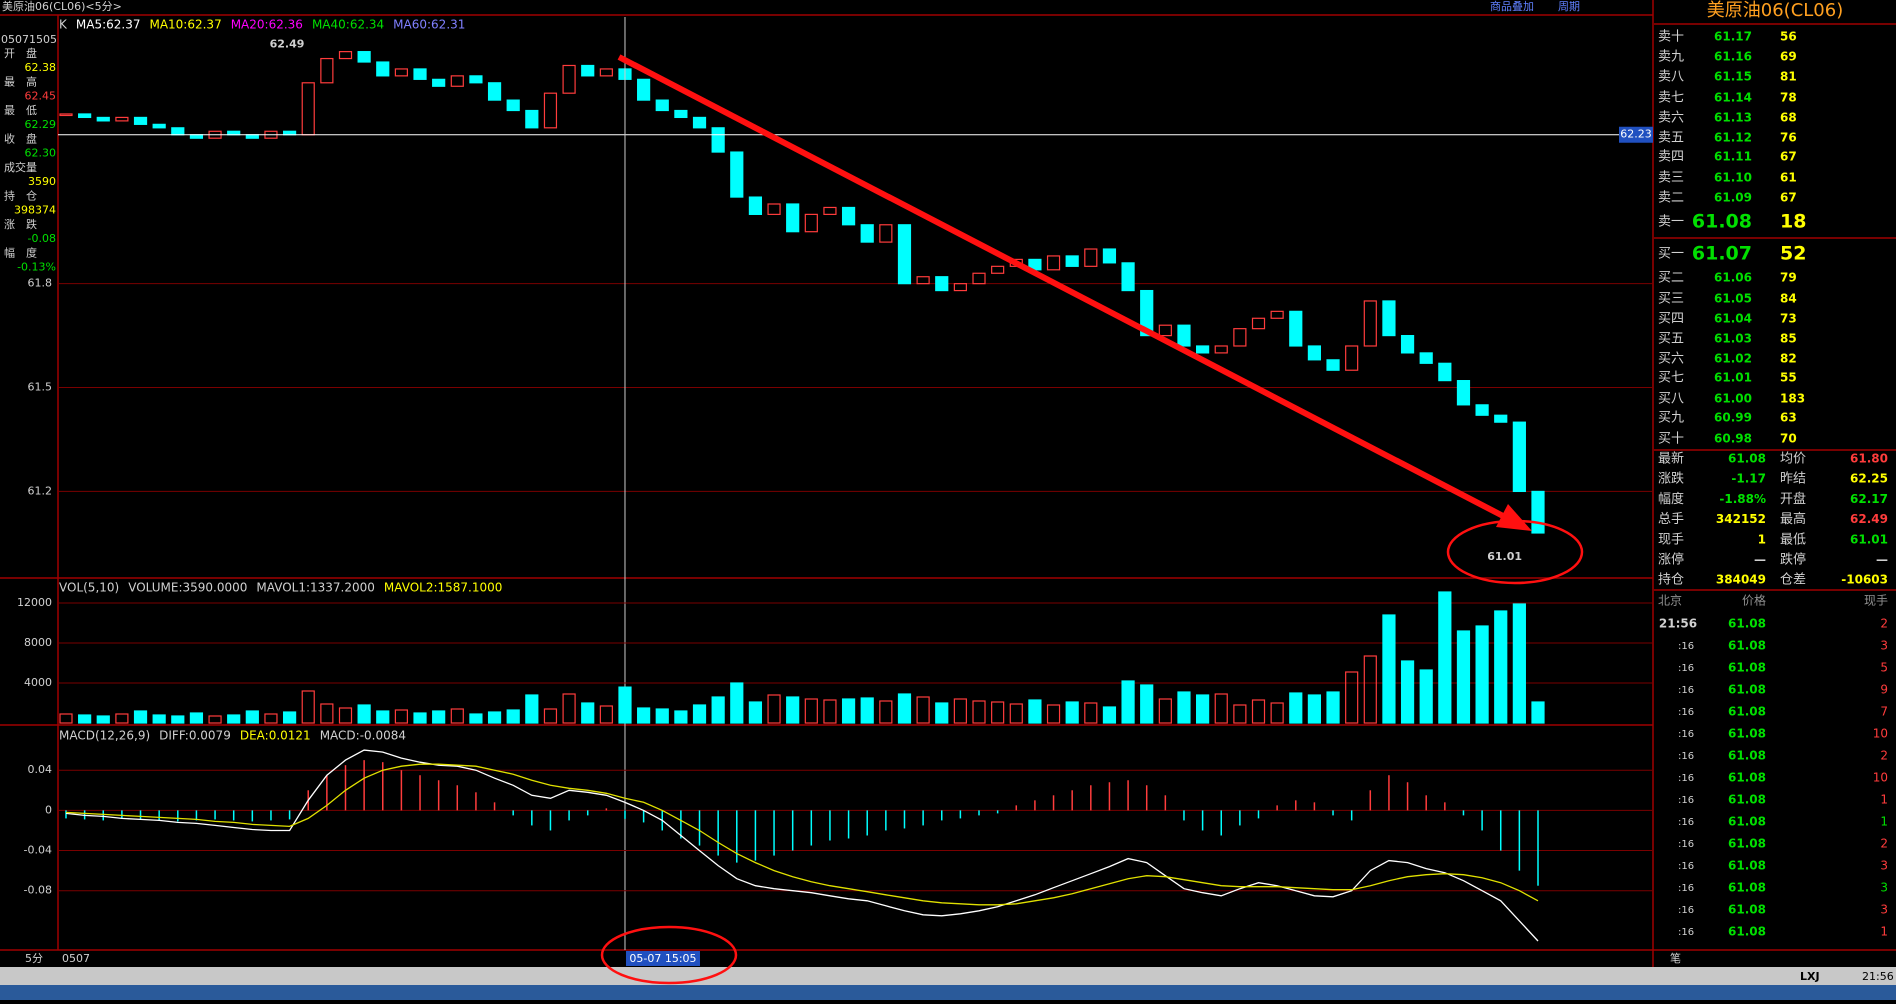  Describe the element at coordinates (36, 267) in the screenshot. I see `info-value: -0.13%` at that location.